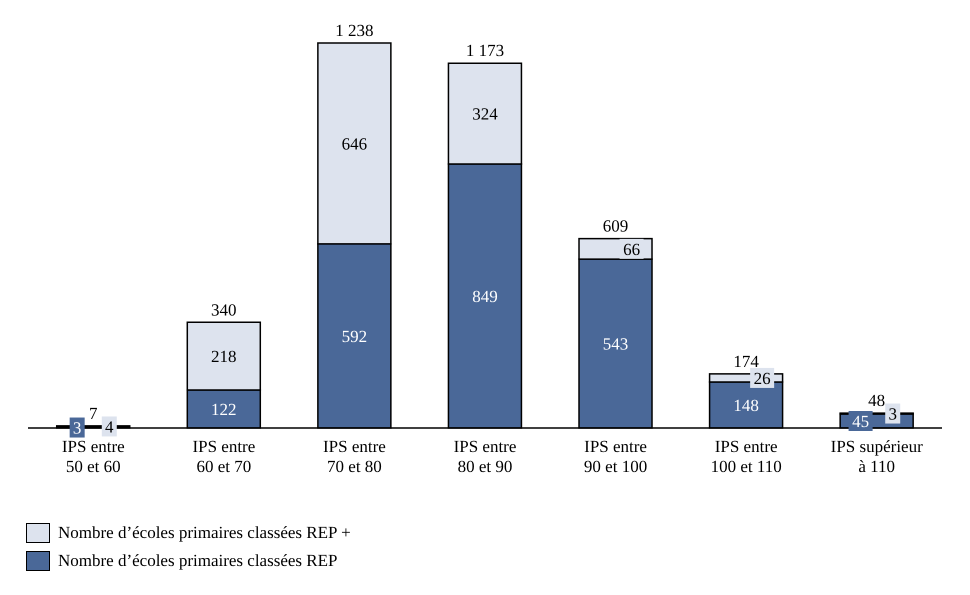 The image size is (970, 595). Describe the element at coordinates (746, 456) in the screenshot. I see `x-tick-label: IPS entre 100 et 110` at that location.